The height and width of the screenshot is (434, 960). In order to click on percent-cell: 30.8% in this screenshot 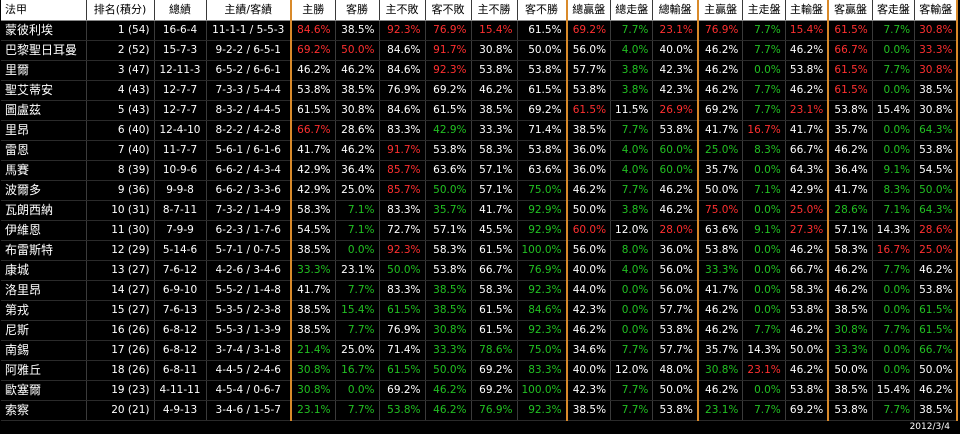, I will do `click(850, 330)`.